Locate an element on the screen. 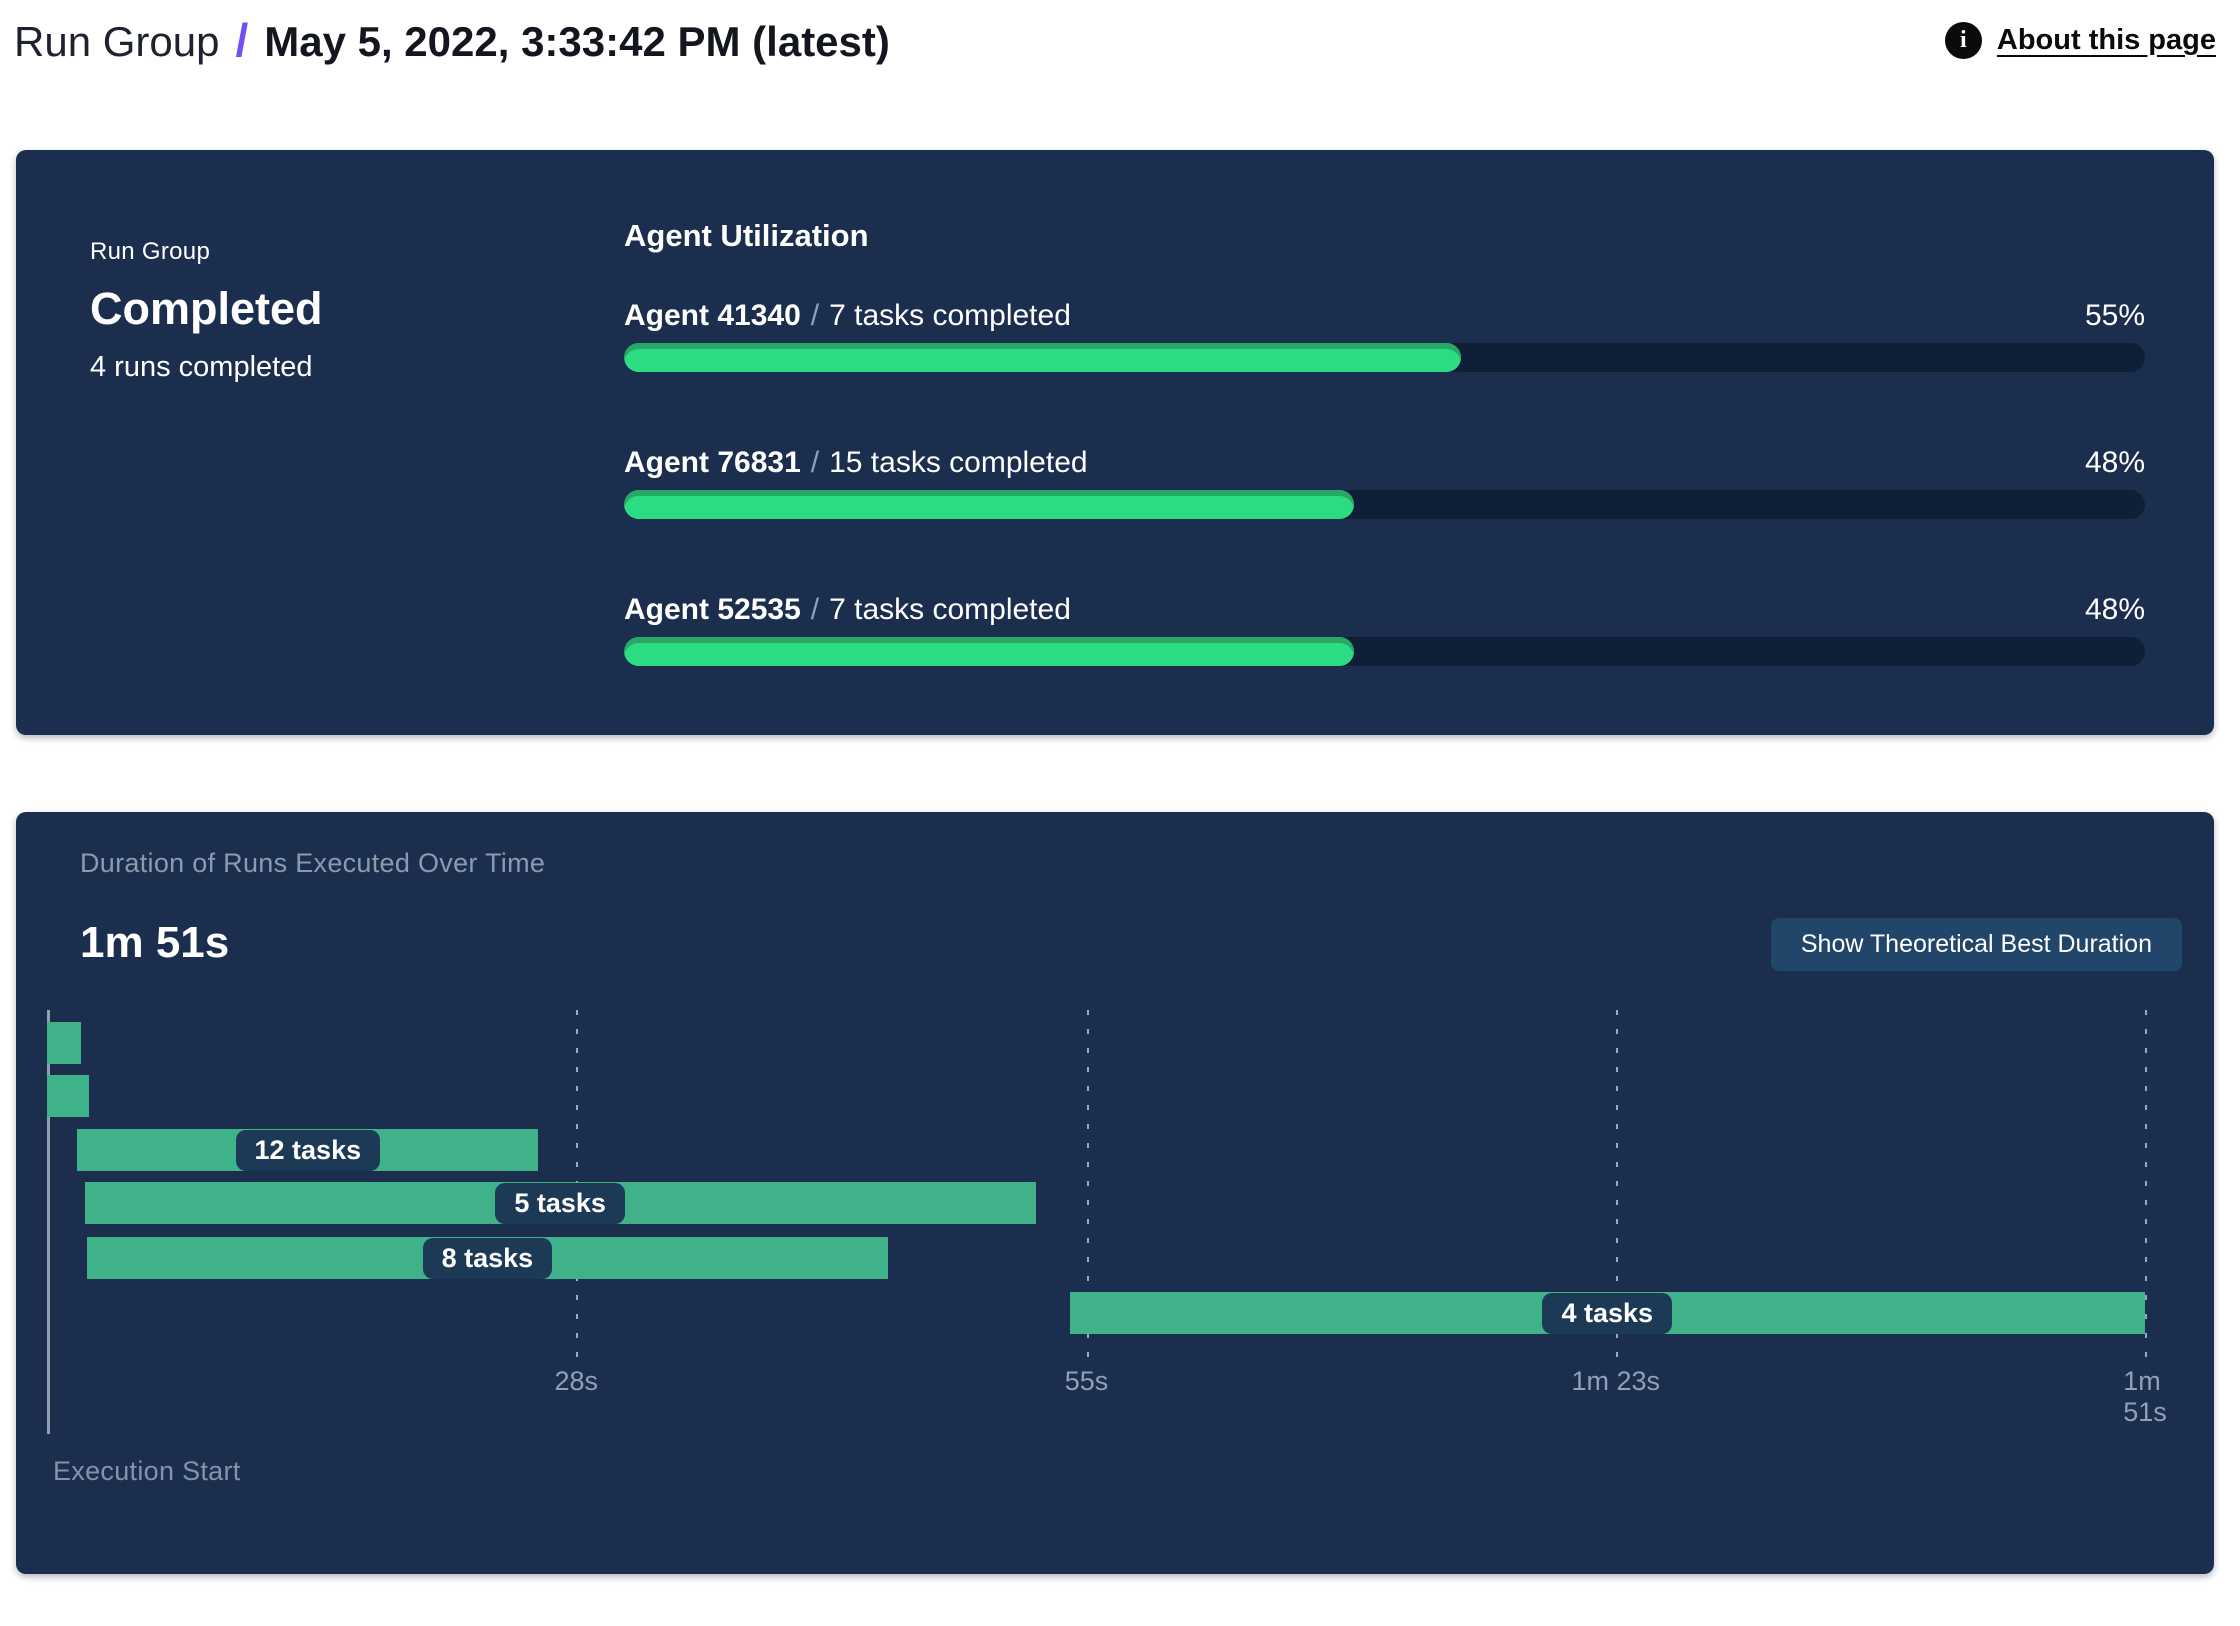 Image resolution: width=2240 pixels, height=1626 pixels. run-duration-bar: 5 tasks is located at coordinates (560, 1203).